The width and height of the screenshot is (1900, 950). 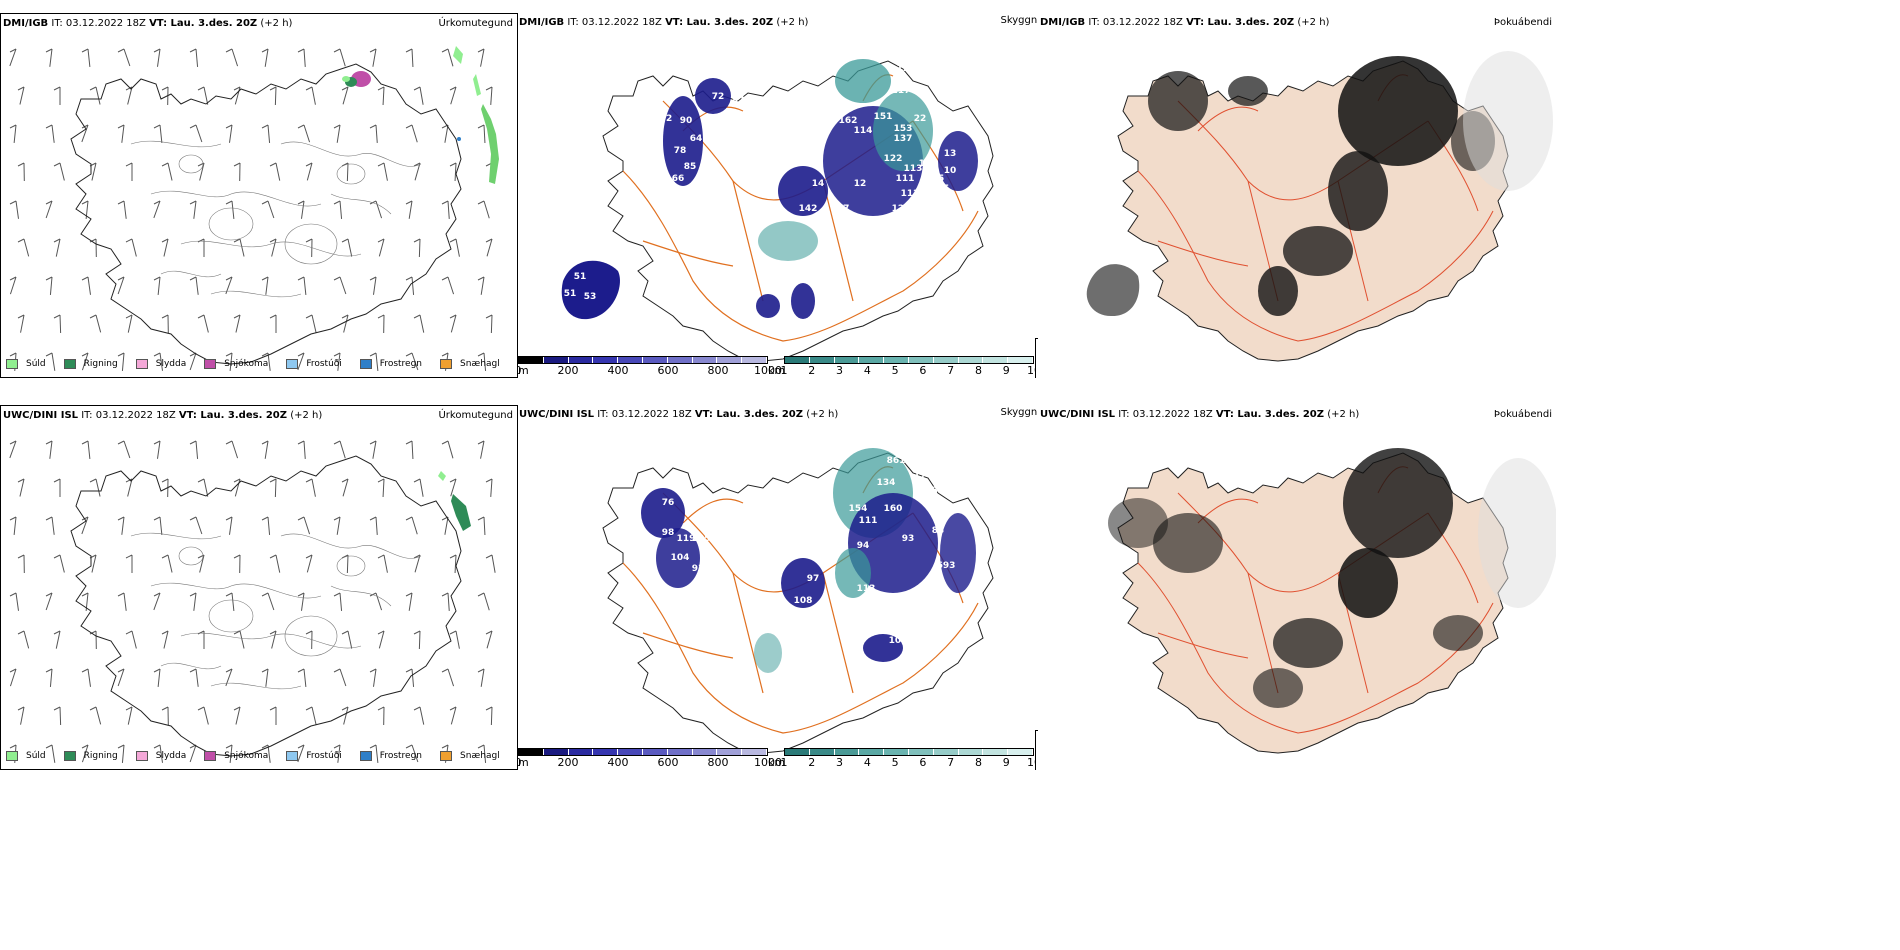 What do you see at coordinates (718, 762) in the screenshot?
I see `colorbar-tick: 800` at bounding box center [718, 762].